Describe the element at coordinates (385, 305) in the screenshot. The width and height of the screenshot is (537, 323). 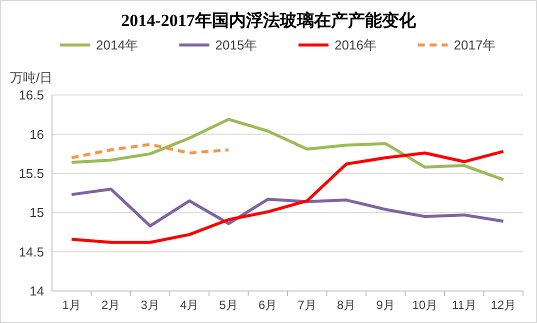
I see `x-tick-label: 9月` at that location.